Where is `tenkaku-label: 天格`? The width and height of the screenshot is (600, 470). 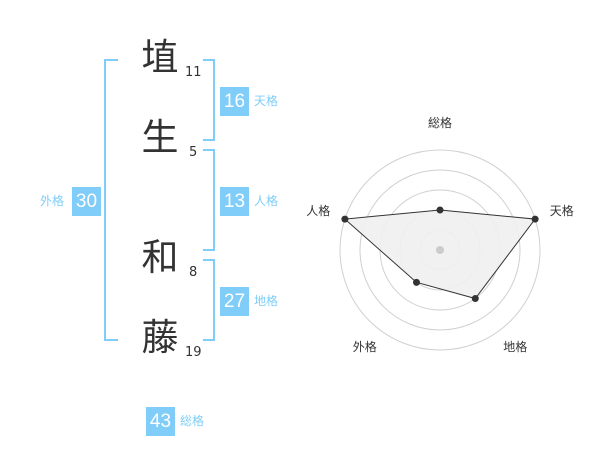
tenkaku-label: 天格 is located at coordinates (266, 101).